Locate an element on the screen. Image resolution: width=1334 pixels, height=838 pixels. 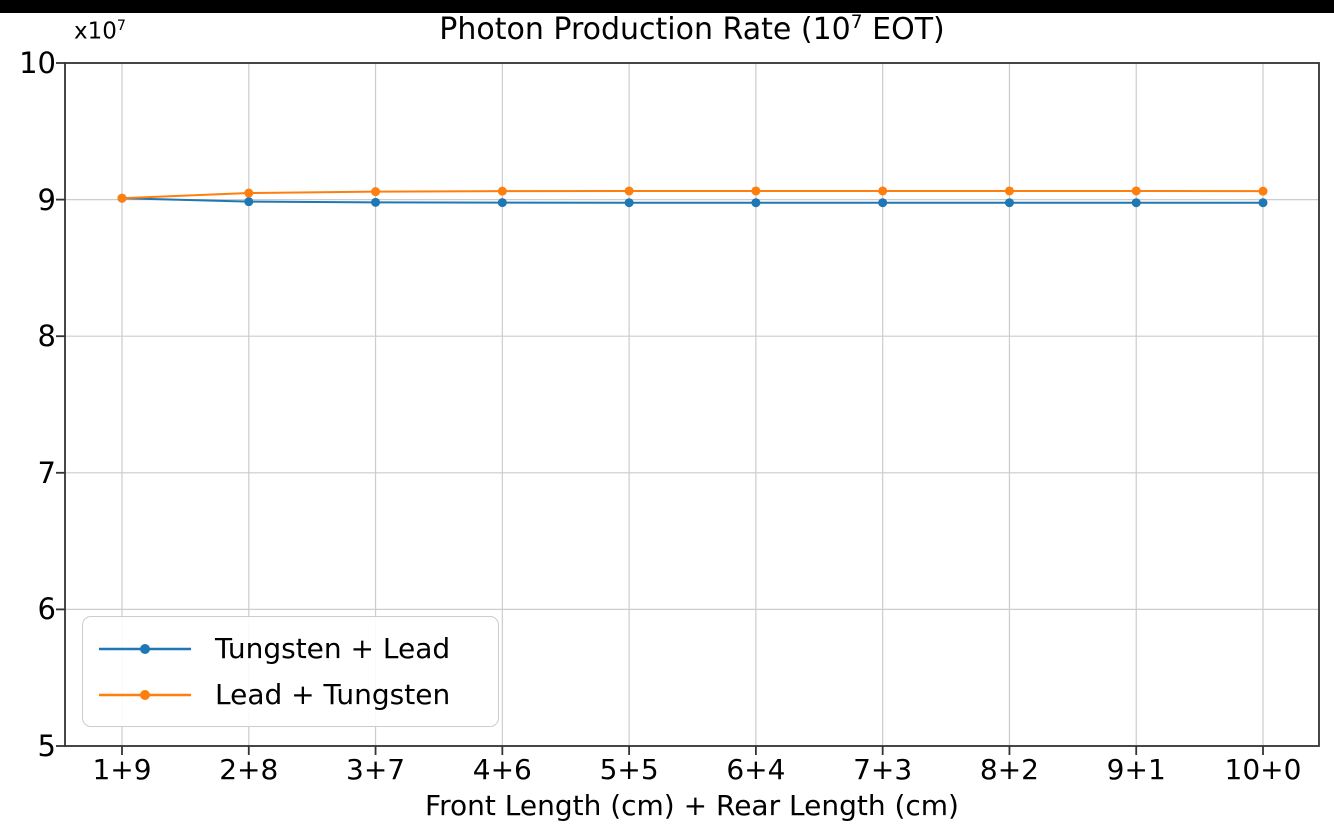
y-tick-label: 8 is located at coordinates (46, 336).